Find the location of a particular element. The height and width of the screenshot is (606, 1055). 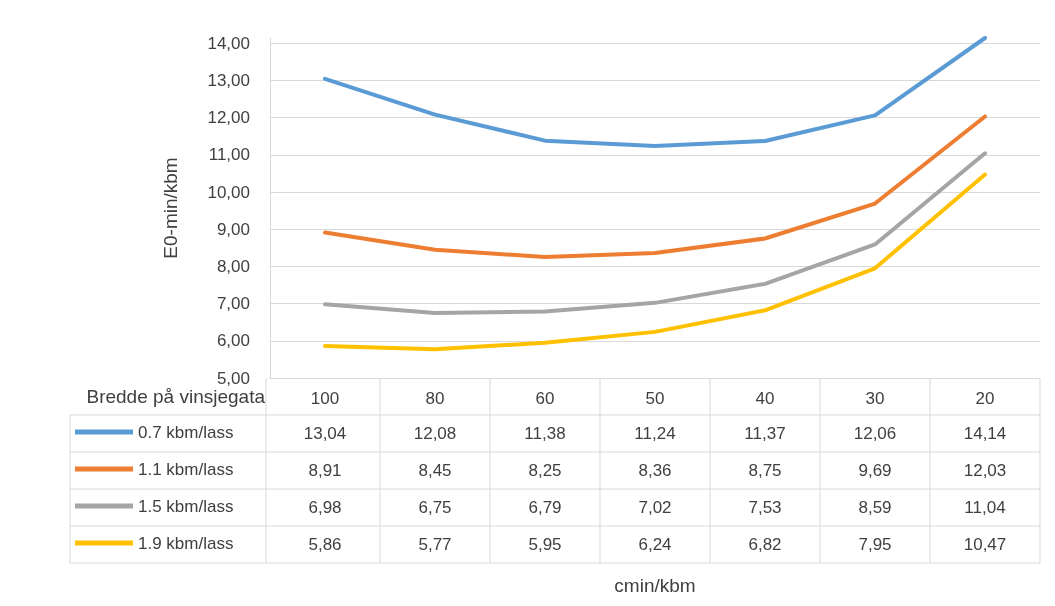

data-label: 11,24 is located at coordinates (655, 433).